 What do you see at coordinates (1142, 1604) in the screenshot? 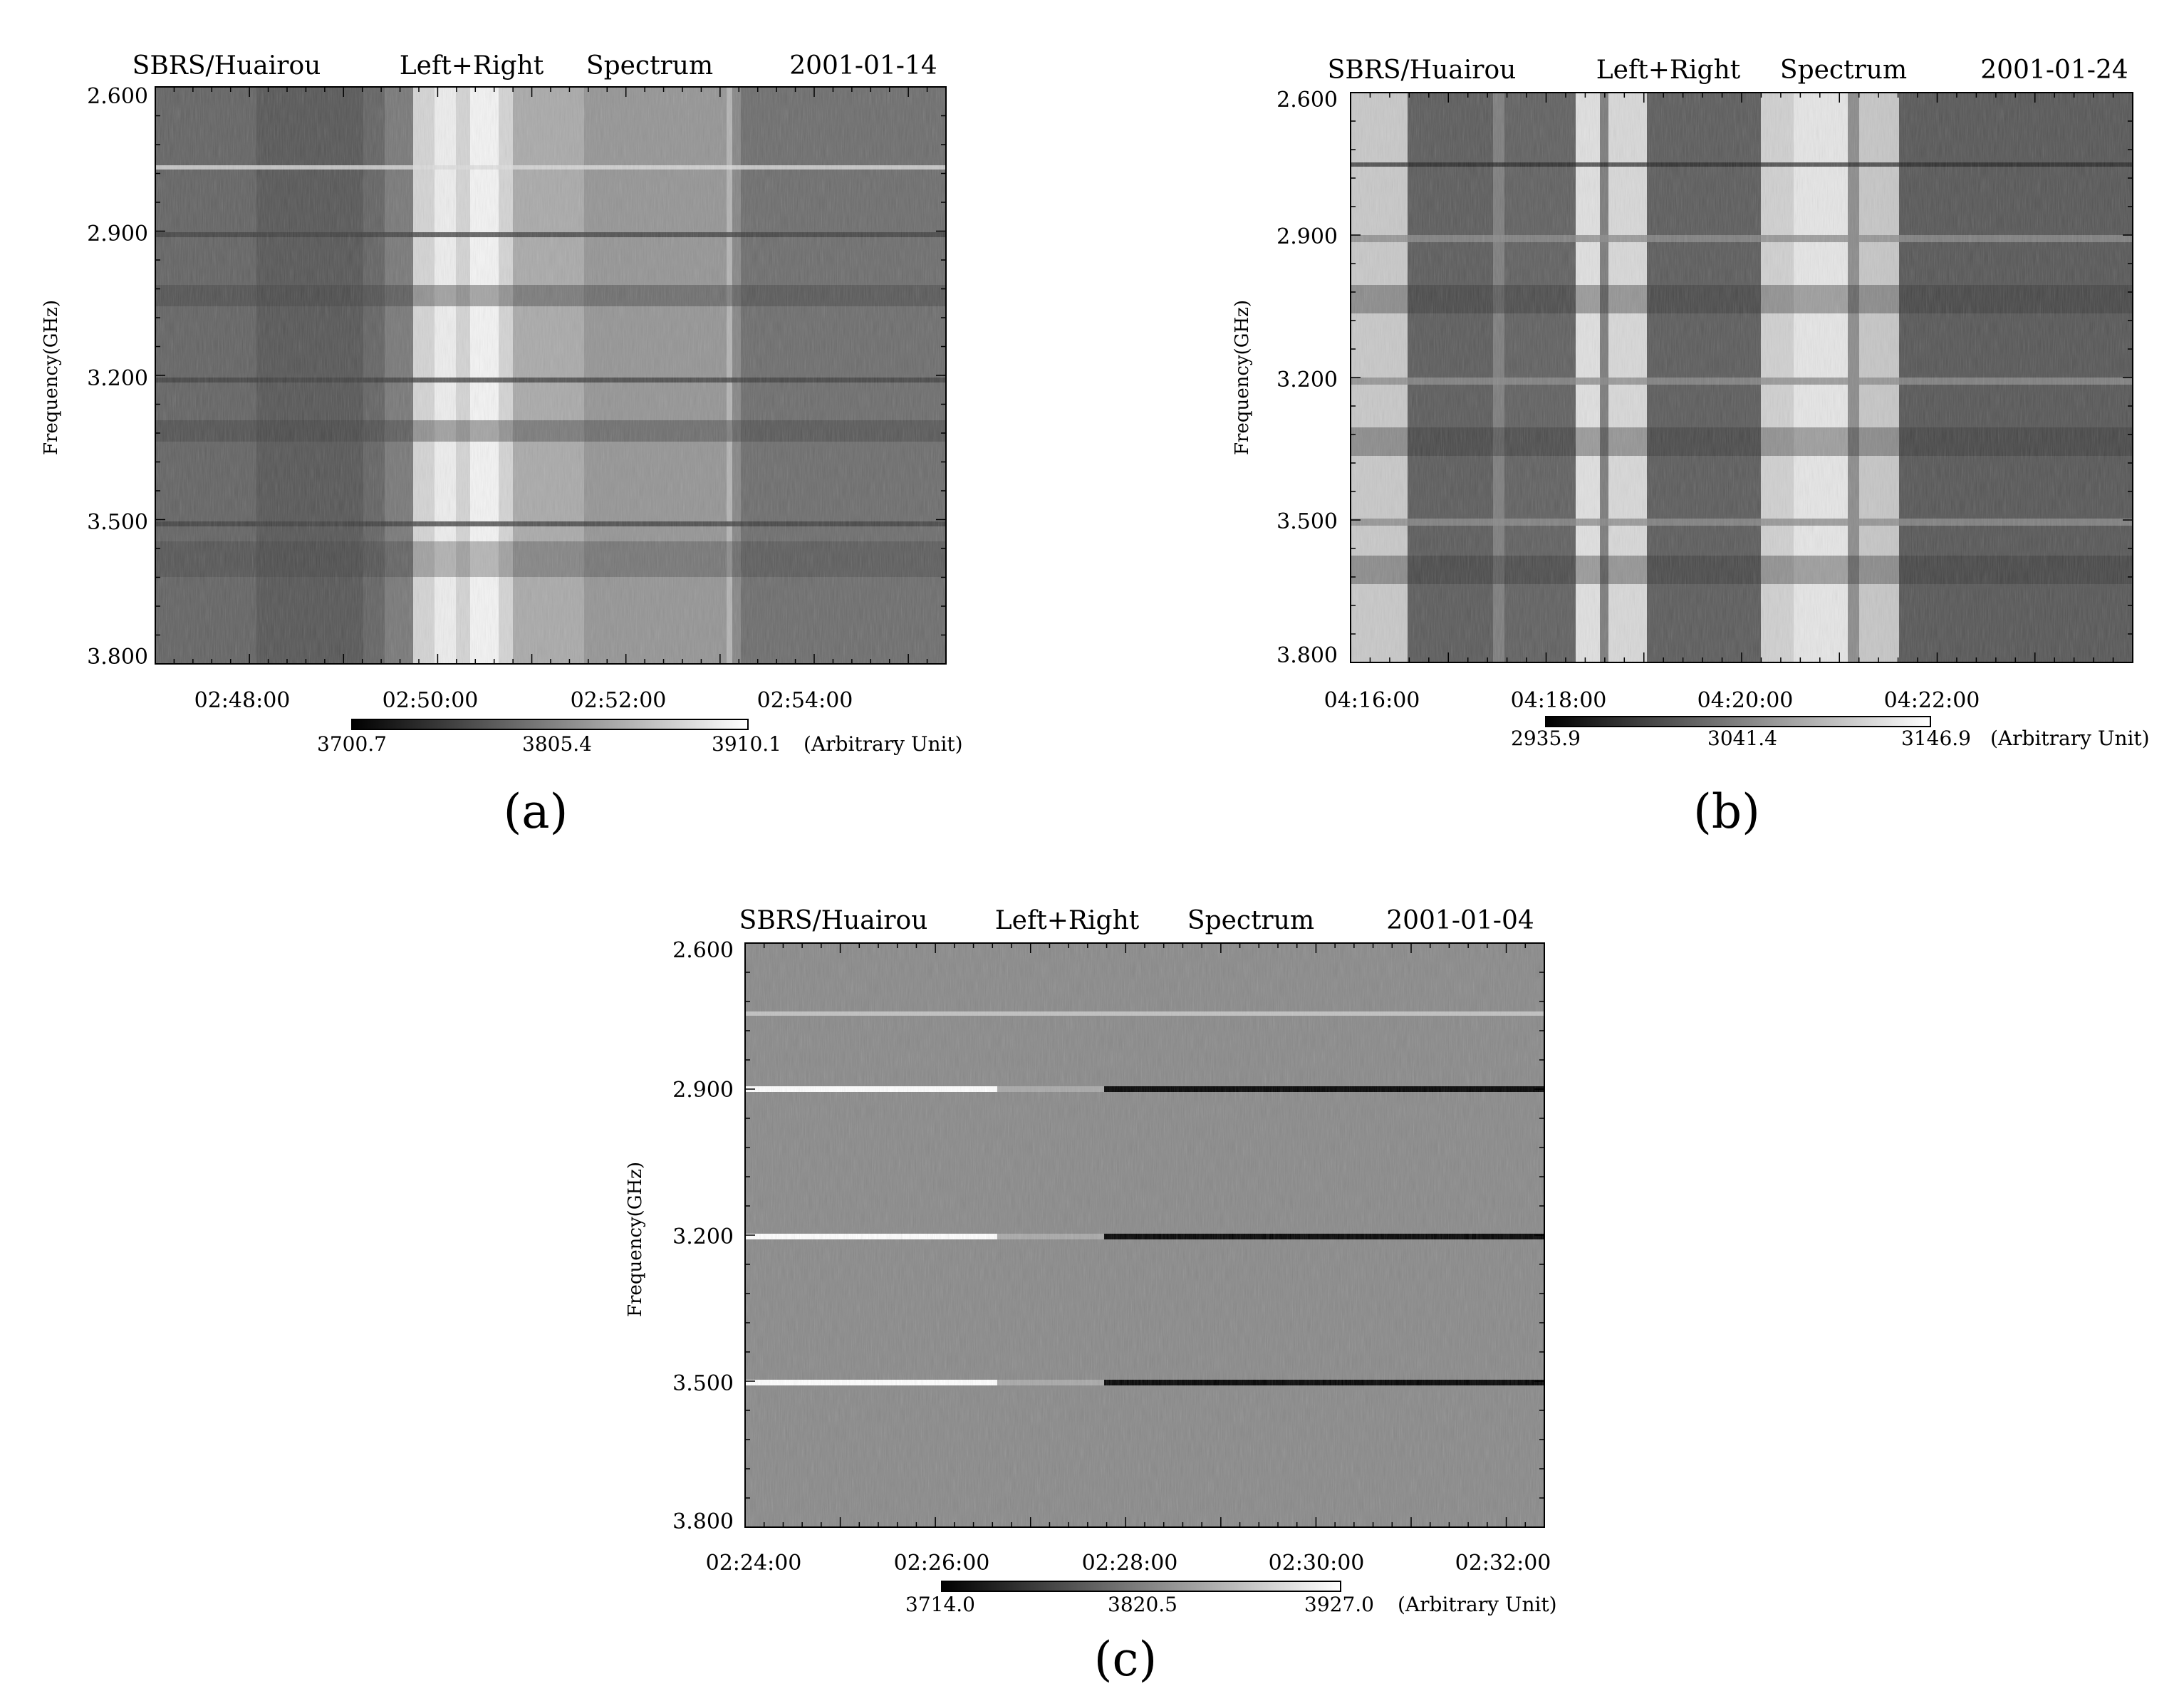
I see `colorbar-tick-label: 3820.5` at bounding box center [1142, 1604].